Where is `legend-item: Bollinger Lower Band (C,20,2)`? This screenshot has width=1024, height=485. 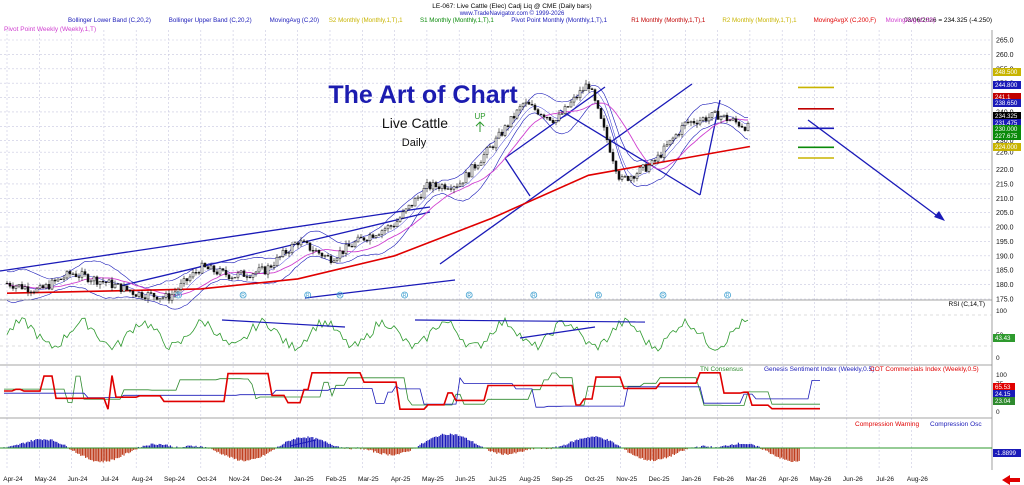
legend-item: Bollinger Lower Band (C,20,2) is located at coordinates (109, 20).